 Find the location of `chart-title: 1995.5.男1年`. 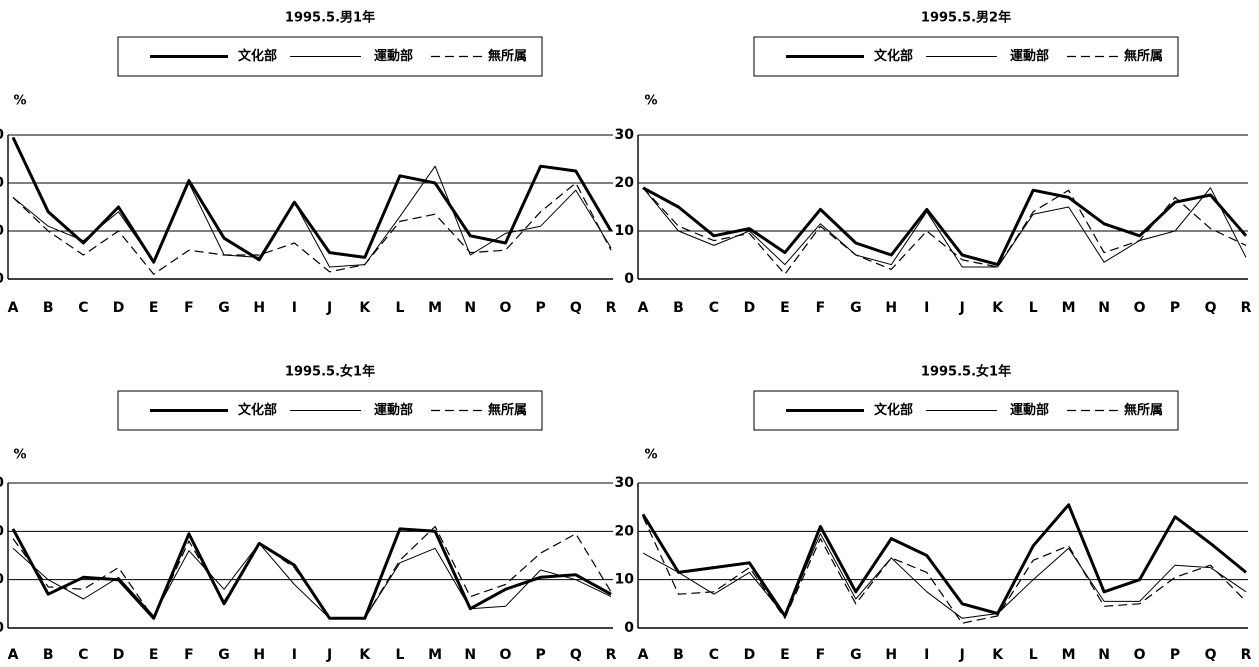

chart-title: 1995.5.男1年 is located at coordinates (330, 18).